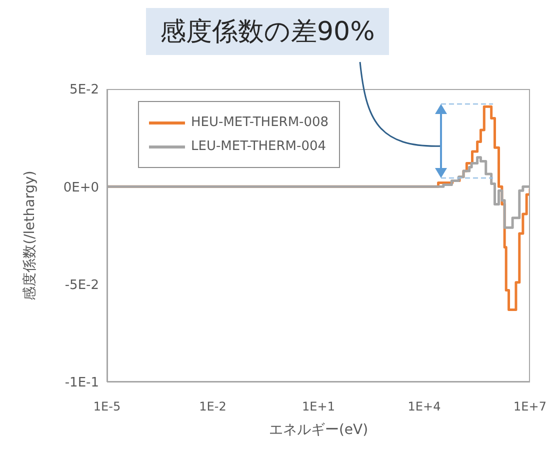 This screenshot has height=459, width=554. Describe the element at coordinates (84, 90) in the screenshot. I see `y-tick-label: 5E-2` at that location.